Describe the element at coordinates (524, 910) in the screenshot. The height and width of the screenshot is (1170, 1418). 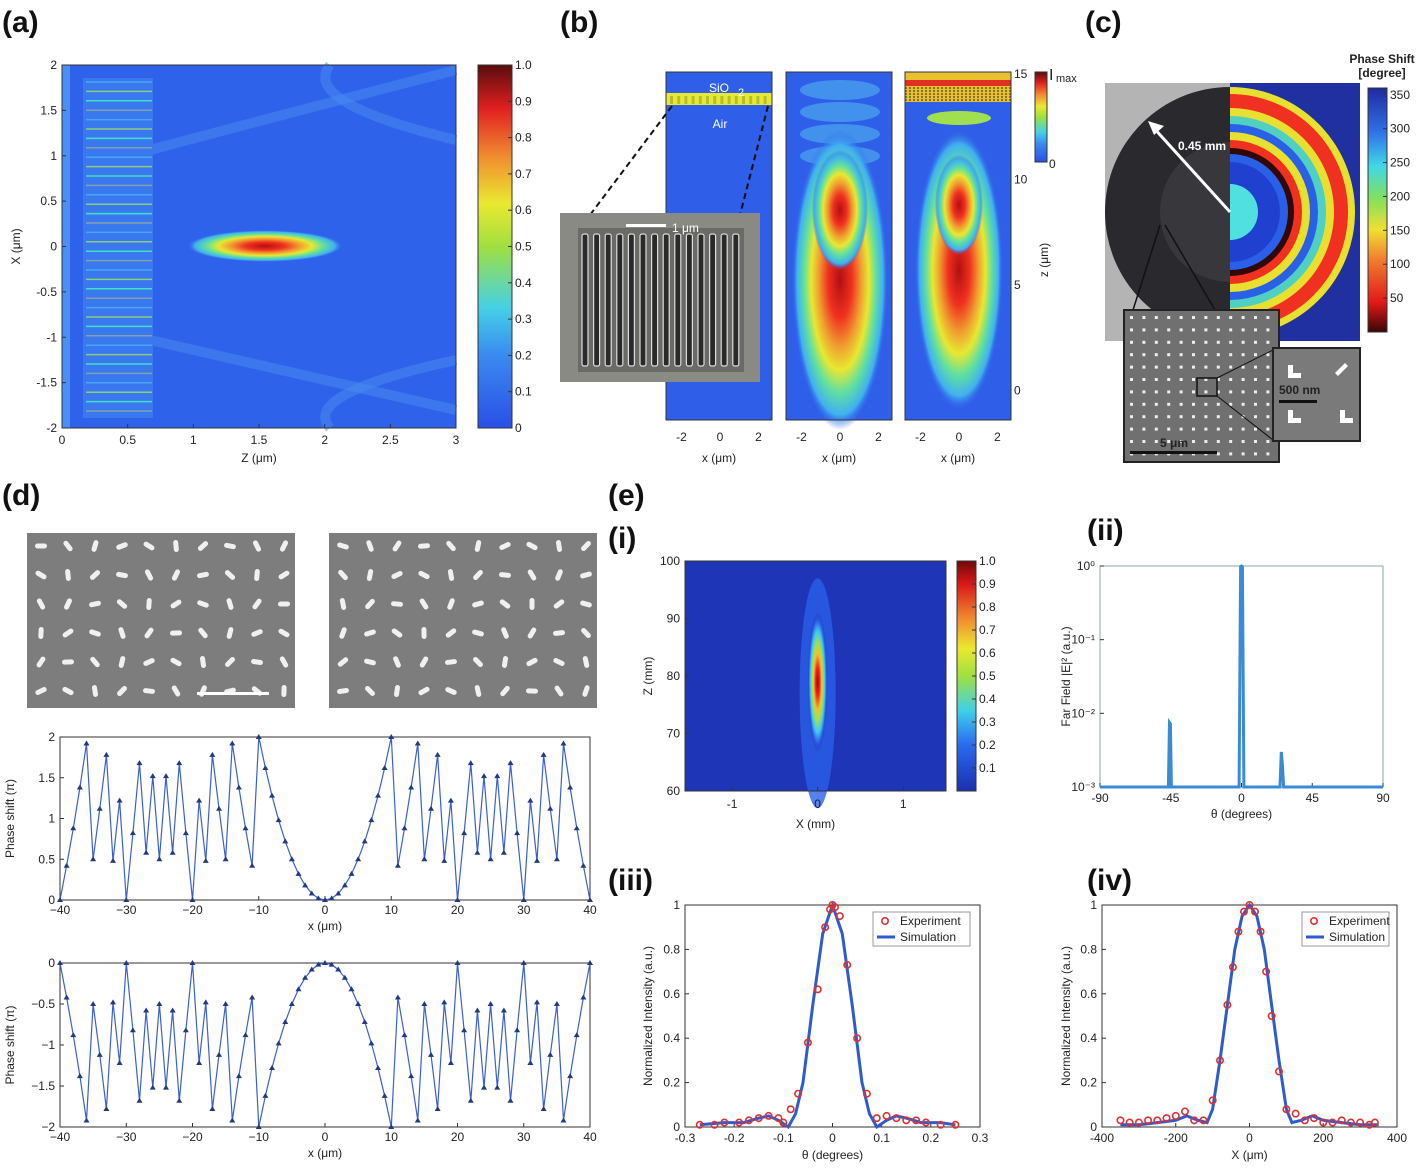
I see `x-tick-label: 30` at that location.